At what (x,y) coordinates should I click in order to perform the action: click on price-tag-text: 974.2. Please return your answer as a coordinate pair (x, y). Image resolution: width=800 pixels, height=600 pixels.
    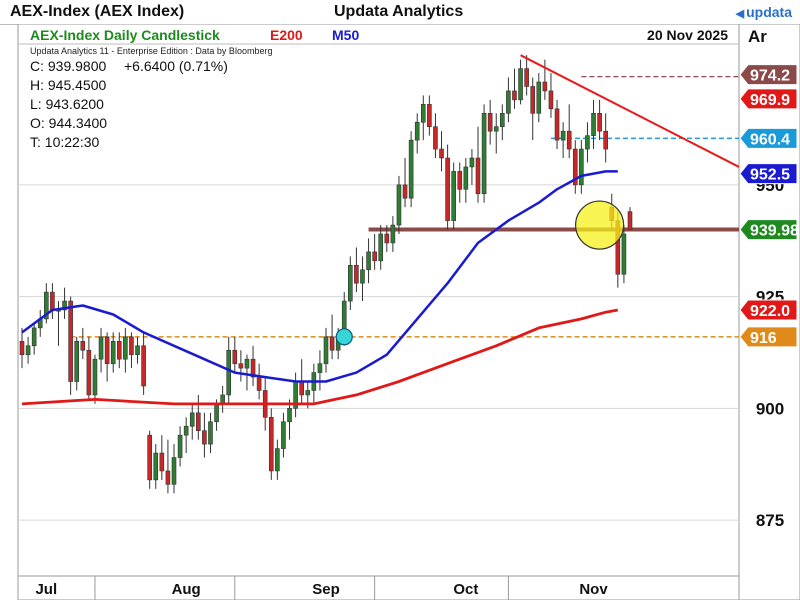
    Looking at the image, I should click on (770, 76).